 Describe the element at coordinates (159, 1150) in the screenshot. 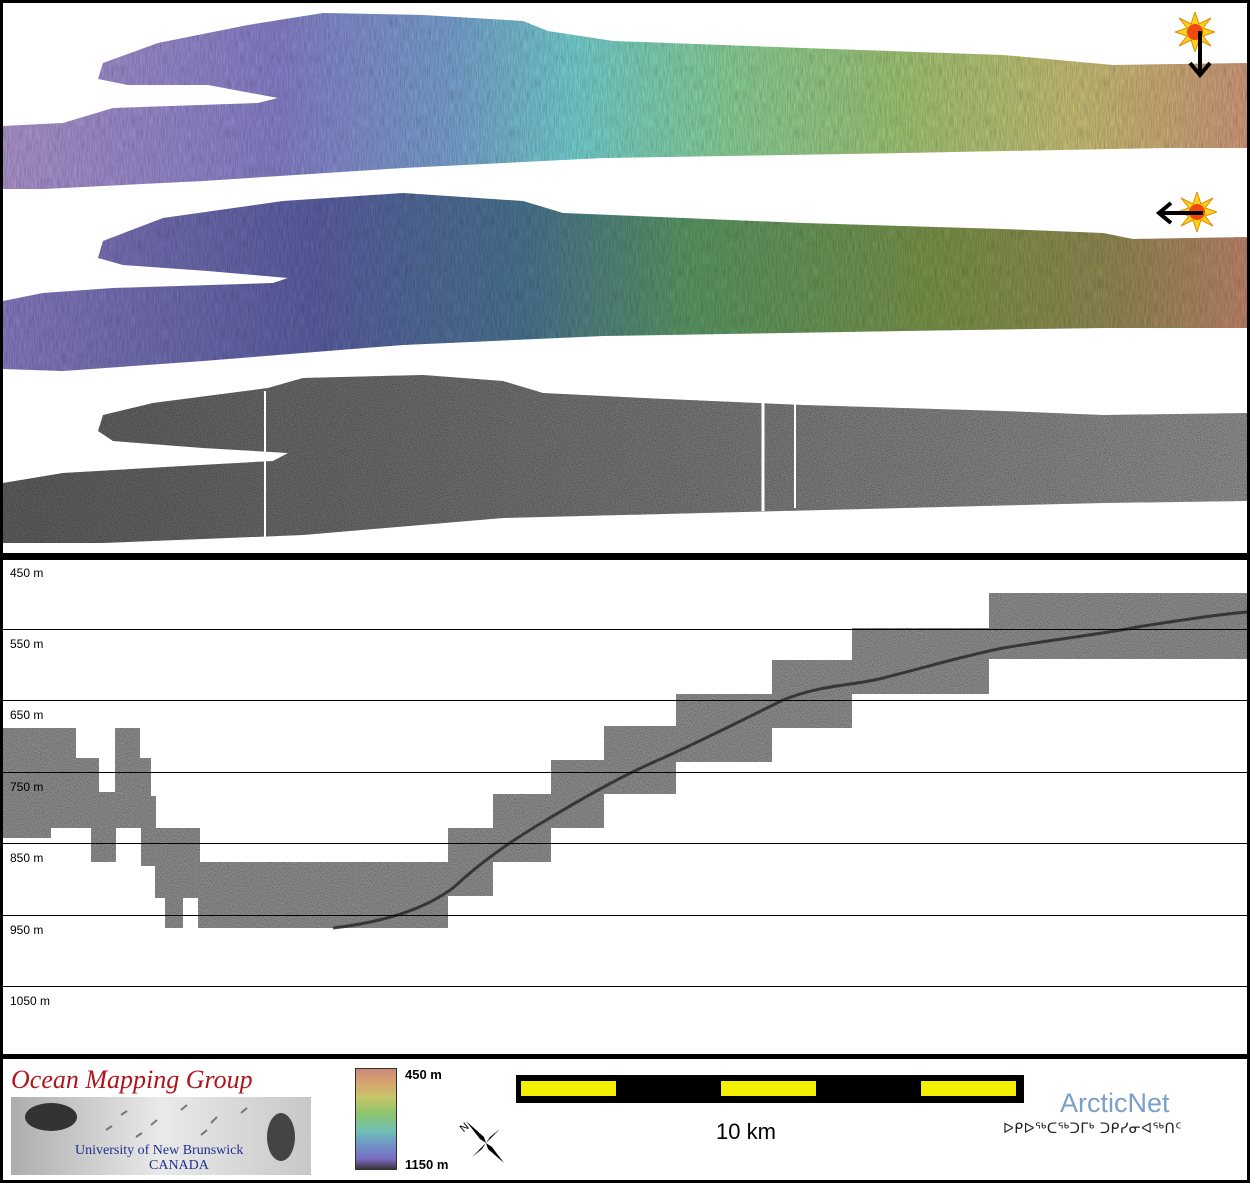

I see `logo-university: University of New Brunswick` at that location.